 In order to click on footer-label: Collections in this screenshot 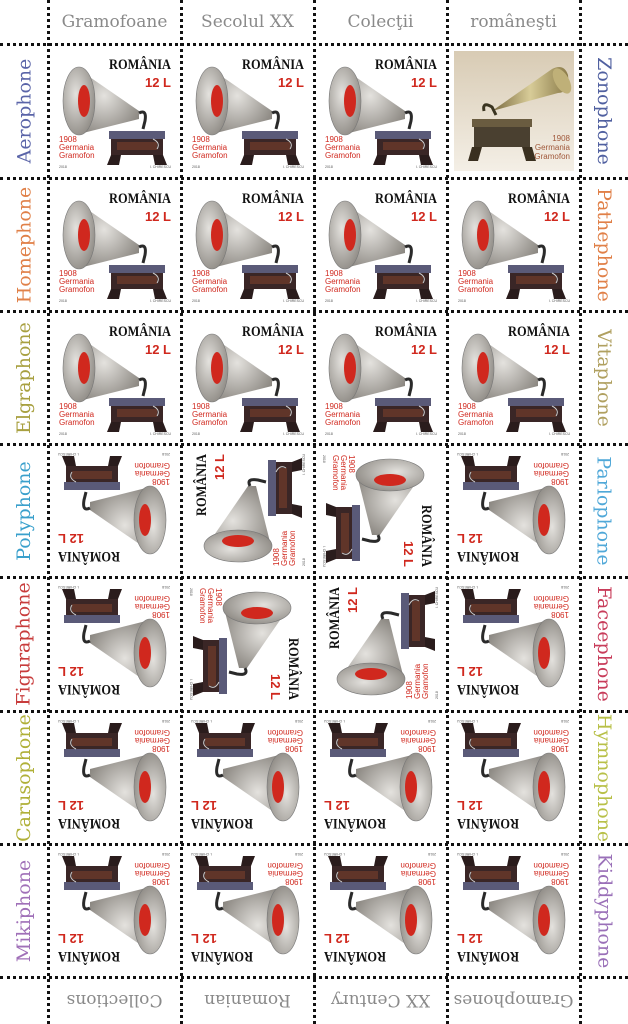, I will do `click(114, 1000)`.